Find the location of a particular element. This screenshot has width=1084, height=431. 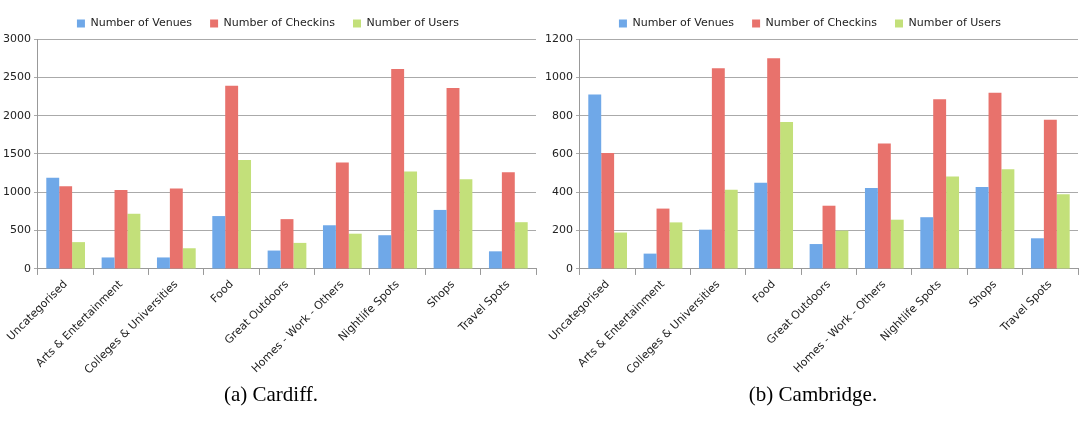

y-tick-label: 200 is located at coordinates (562, 230).